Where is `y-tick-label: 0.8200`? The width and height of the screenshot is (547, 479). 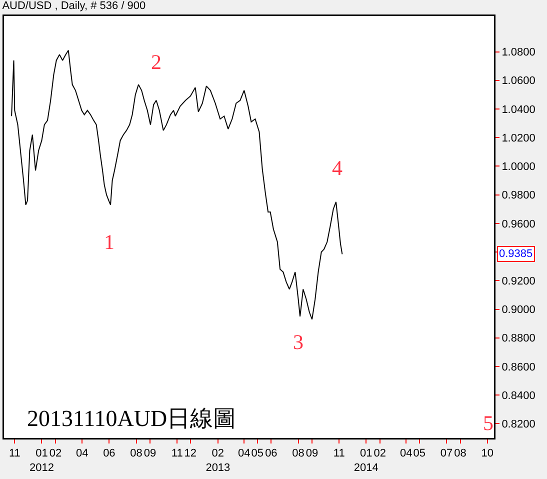 y-tick-label: 0.8200 is located at coordinates (519, 424).